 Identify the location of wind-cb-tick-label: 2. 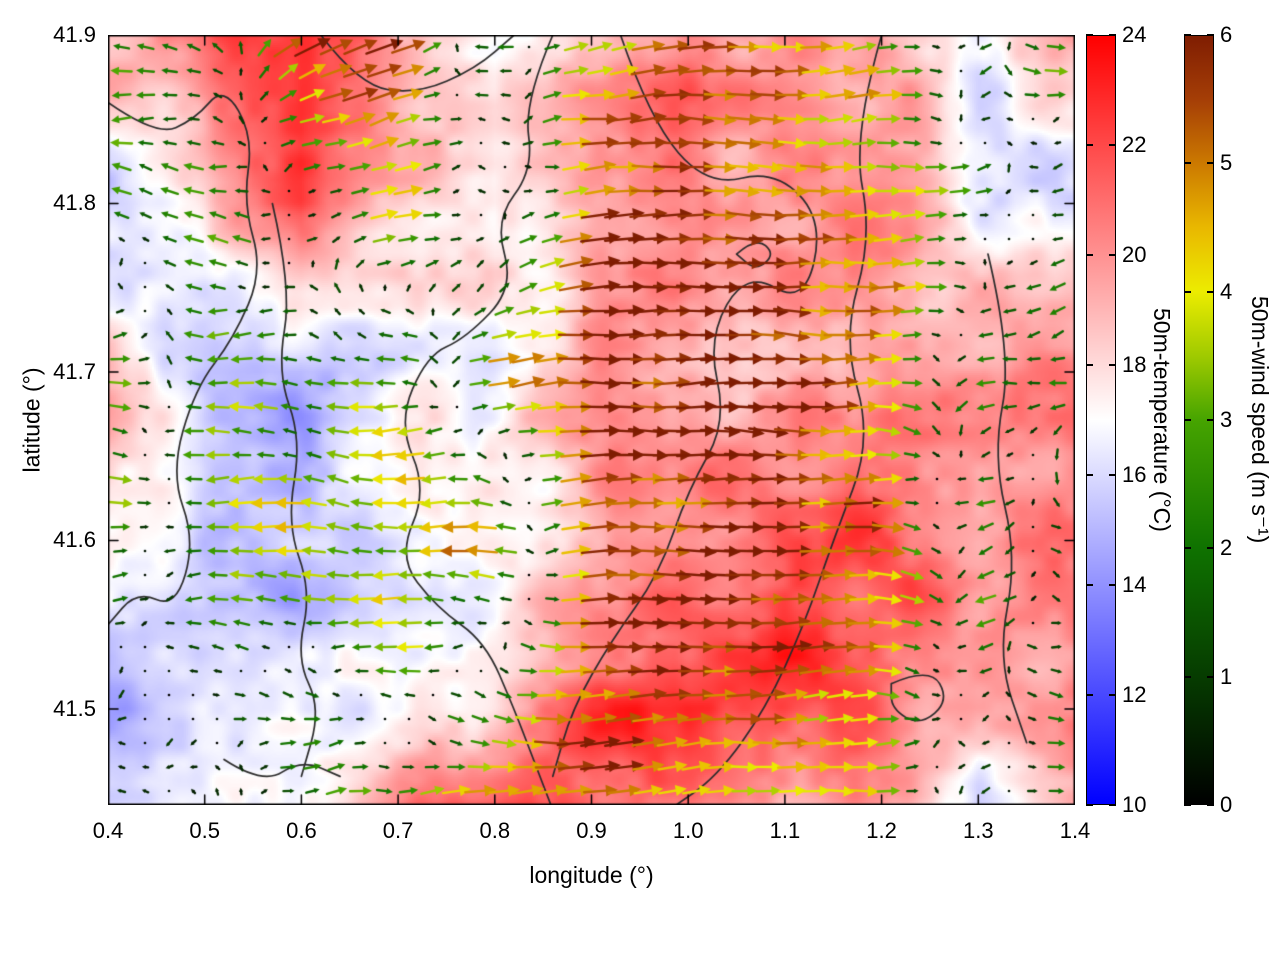
(1226, 548).